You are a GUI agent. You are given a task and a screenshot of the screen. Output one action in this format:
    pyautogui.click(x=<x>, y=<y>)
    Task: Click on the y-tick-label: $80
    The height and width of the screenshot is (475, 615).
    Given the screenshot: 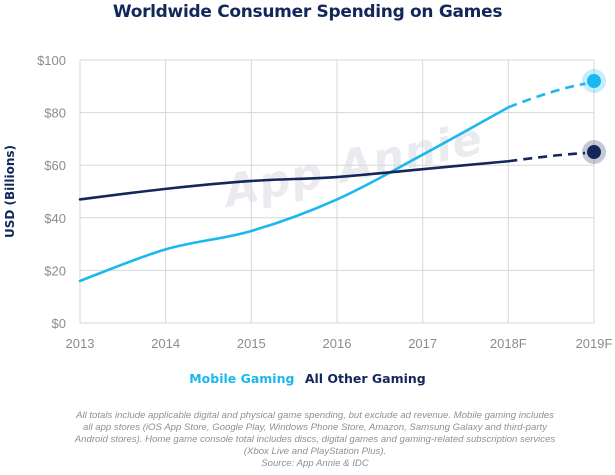 What is the action you would take?
    pyautogui.click(x=55, y=113)
    